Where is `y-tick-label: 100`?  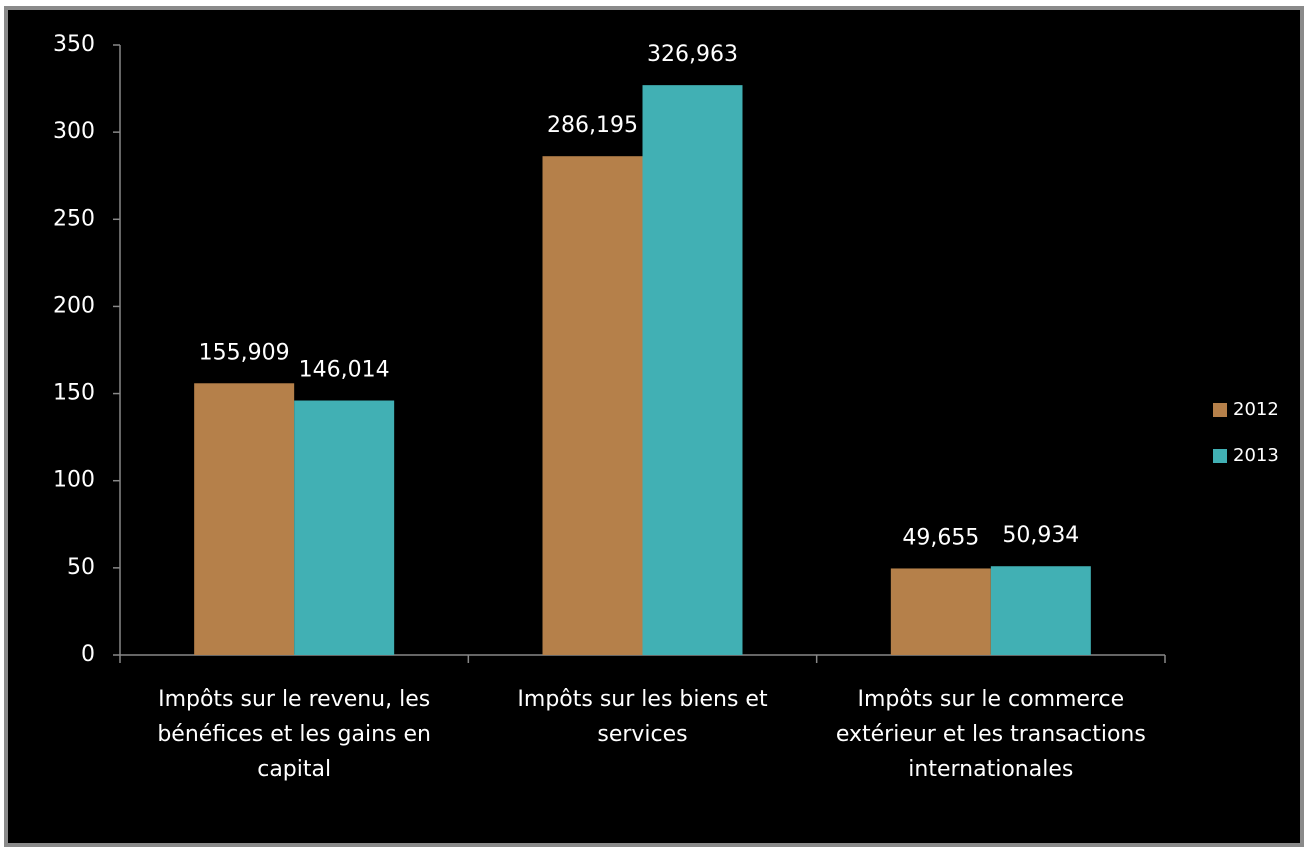 y-tick-label: 100 is located at coordinates (74, 480).